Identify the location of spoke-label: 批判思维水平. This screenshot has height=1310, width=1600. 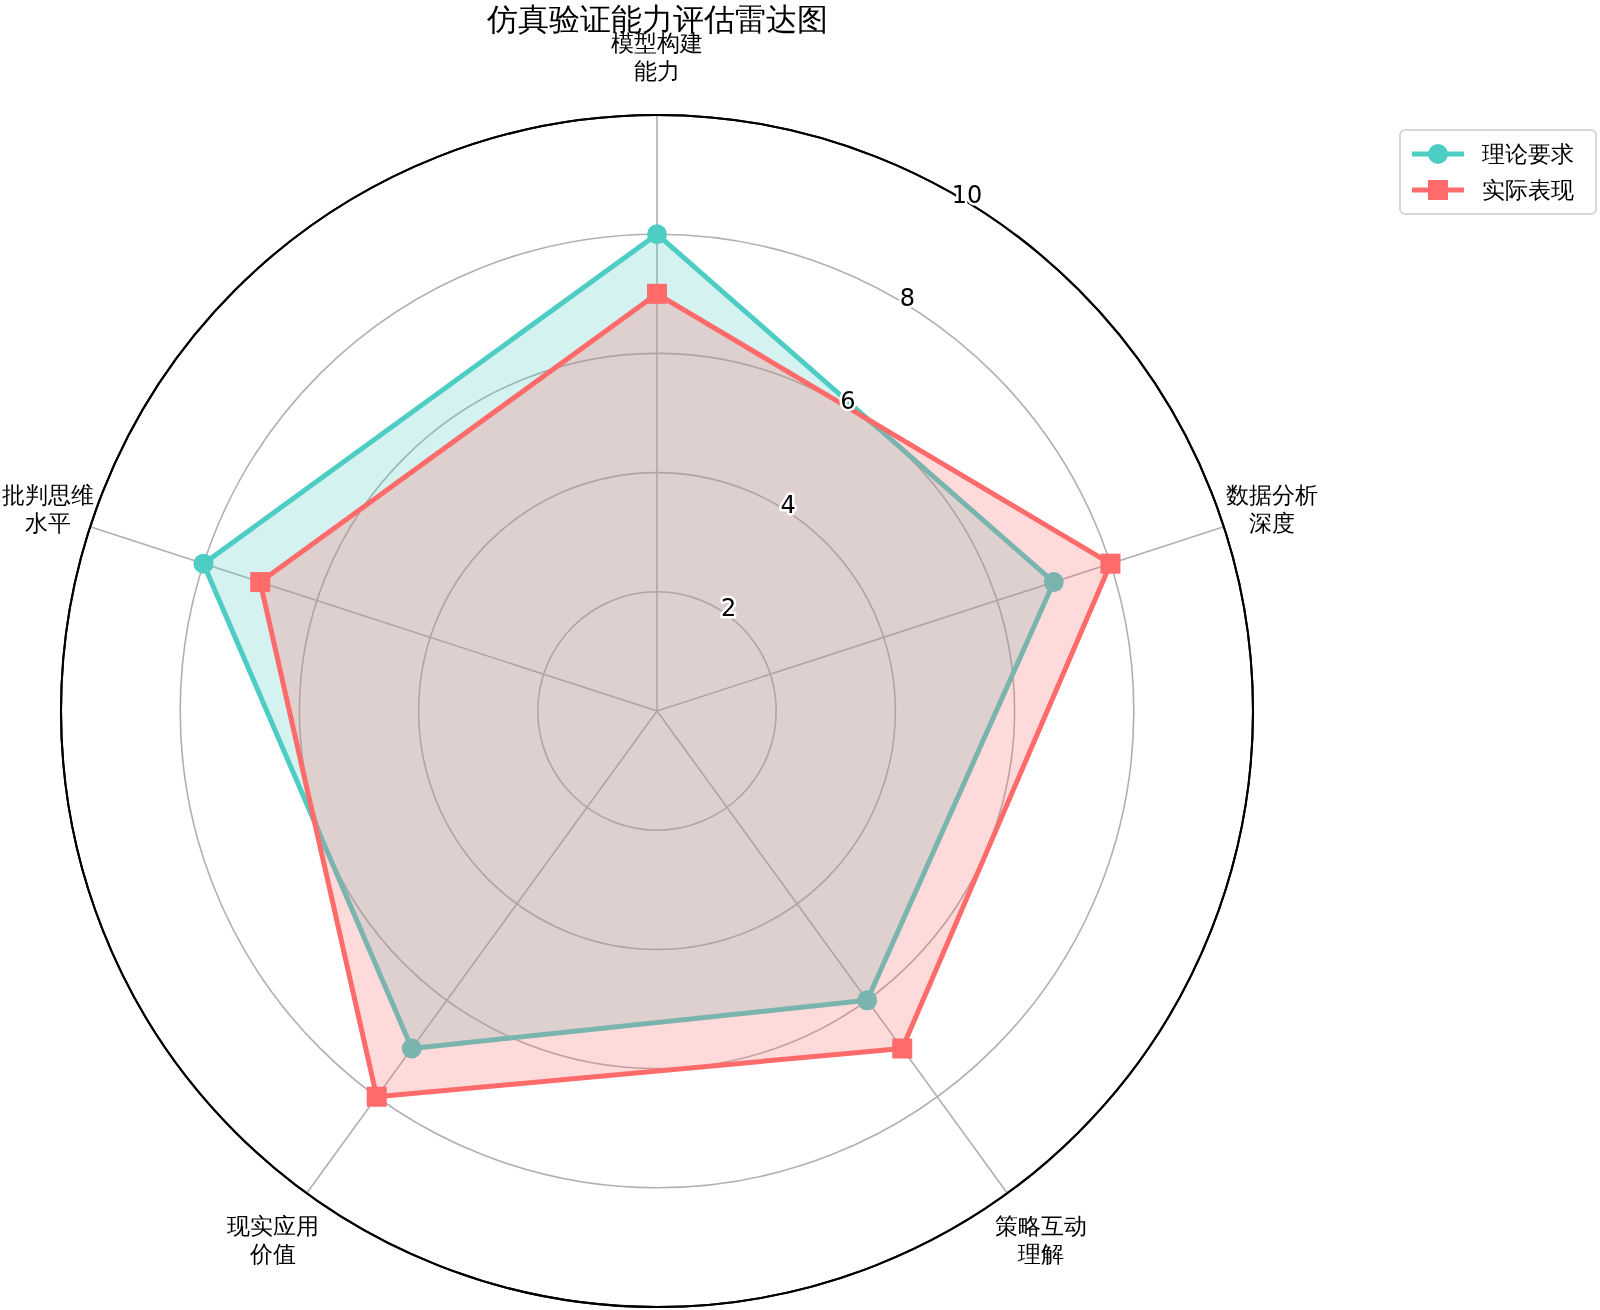
(48, 509).